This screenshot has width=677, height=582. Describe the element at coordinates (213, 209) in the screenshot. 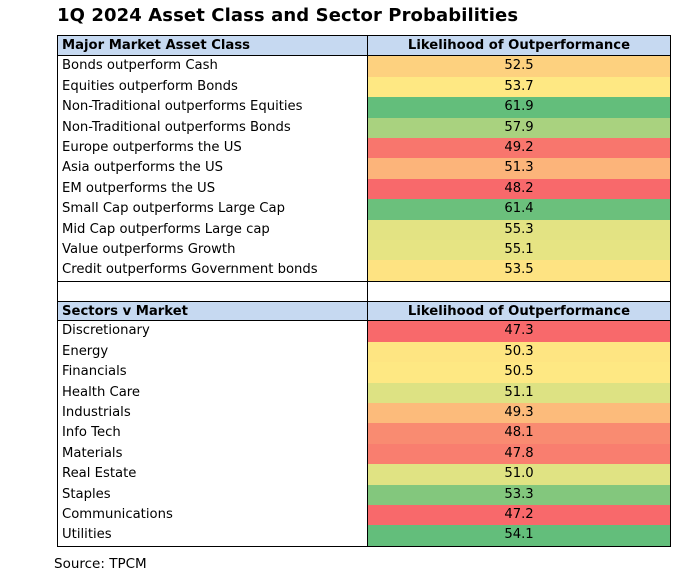

I see `row-label: Small Cap outperforms Large Cap` at that location.